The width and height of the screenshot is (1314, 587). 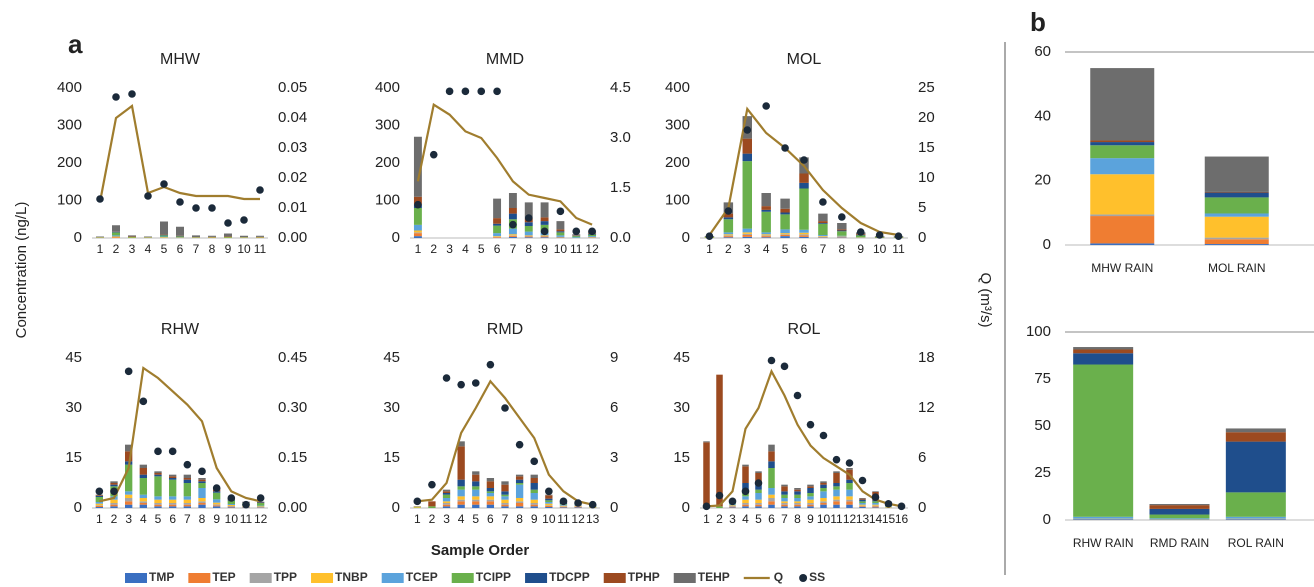 I want to click on y2-tick-label: 15, so click(x=926, y=147).